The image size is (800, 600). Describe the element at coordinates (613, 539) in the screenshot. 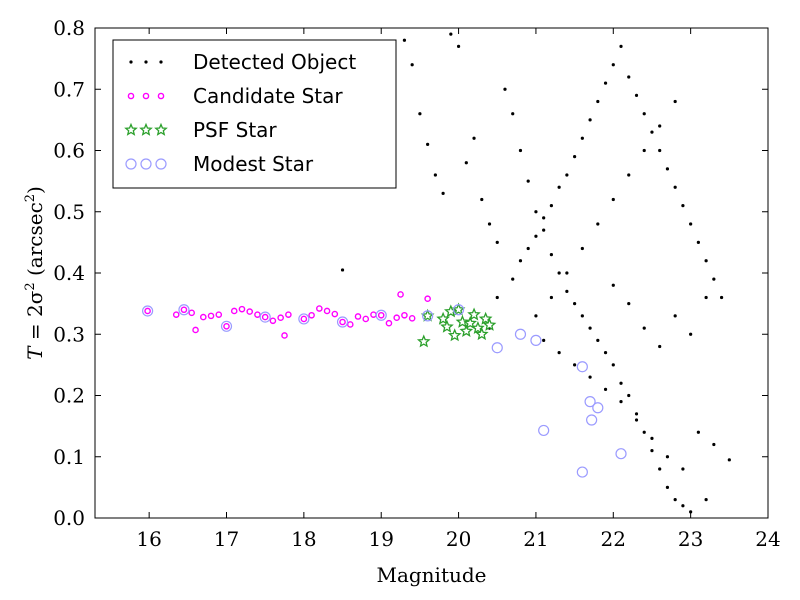

I see `x-tick-label: 22` at that location.